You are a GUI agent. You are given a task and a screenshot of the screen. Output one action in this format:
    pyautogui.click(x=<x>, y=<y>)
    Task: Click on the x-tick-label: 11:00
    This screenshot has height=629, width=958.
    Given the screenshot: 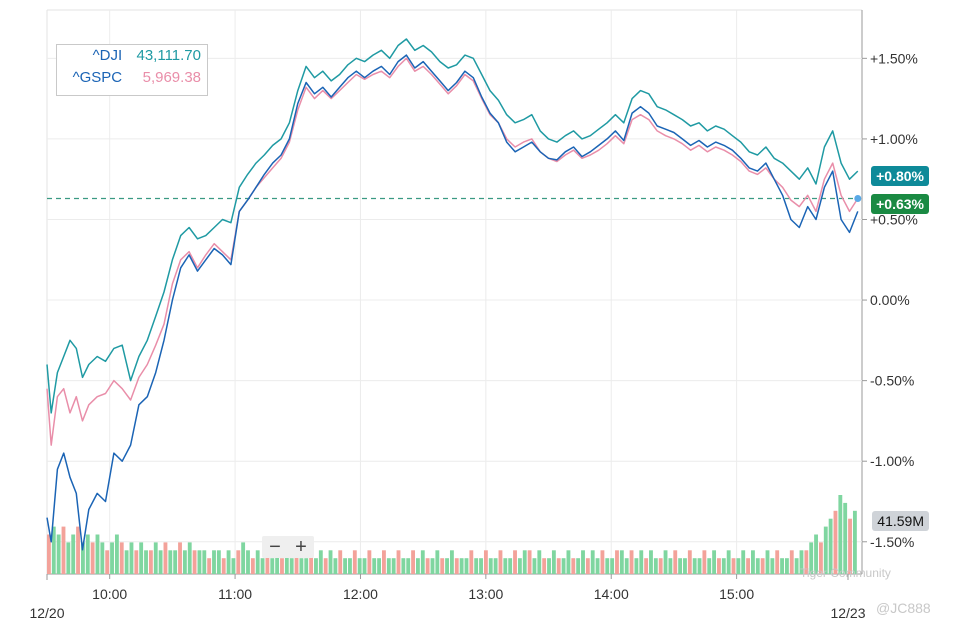 What is the action you would take?
    pyautogui.click(x=235, y=594)
    